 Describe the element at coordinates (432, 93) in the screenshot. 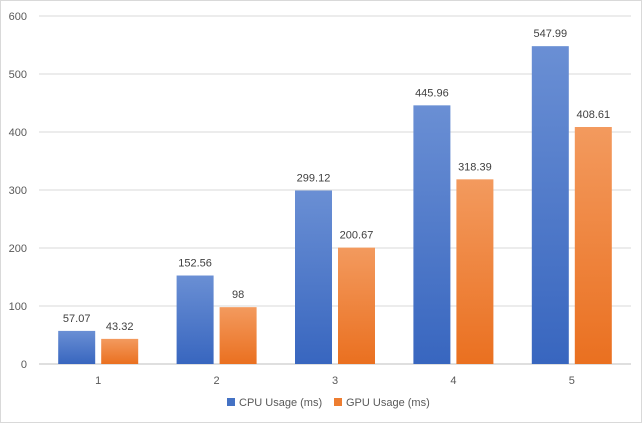

I see `cpu-data-label: 445.96` at that location.